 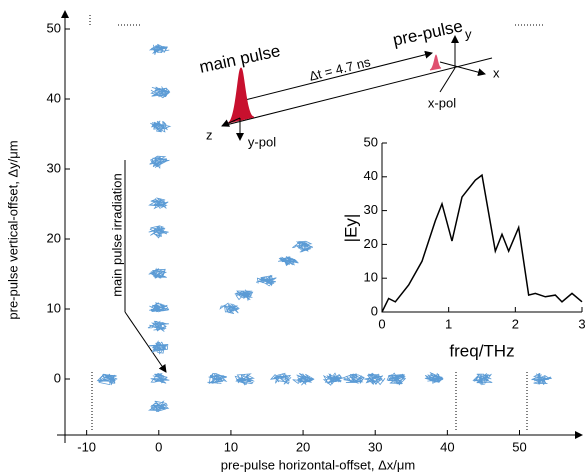 What do you see at coordinates (515, 323) in the screenshot?
I see `x-tick-label: 2` at bounding box center [515, 323].